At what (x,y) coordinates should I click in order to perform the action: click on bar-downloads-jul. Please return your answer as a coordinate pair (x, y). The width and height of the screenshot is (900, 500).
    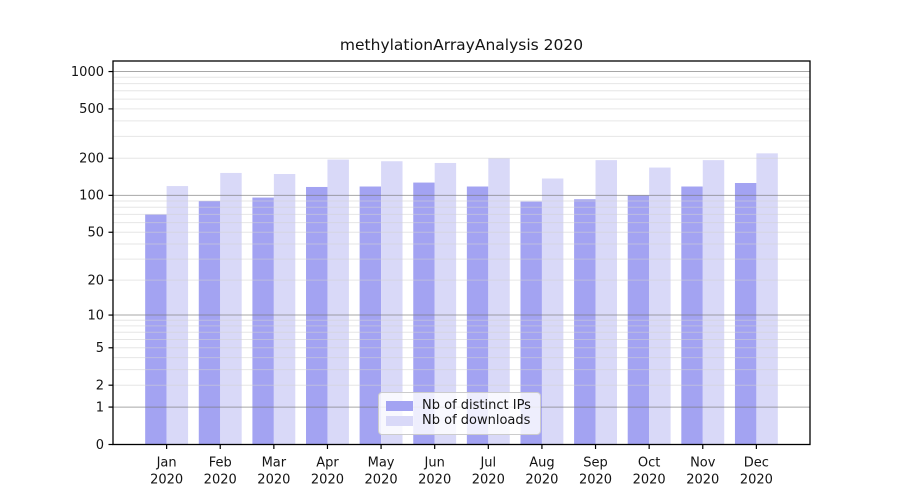
    Looking at the image, I should click on (499, 301).